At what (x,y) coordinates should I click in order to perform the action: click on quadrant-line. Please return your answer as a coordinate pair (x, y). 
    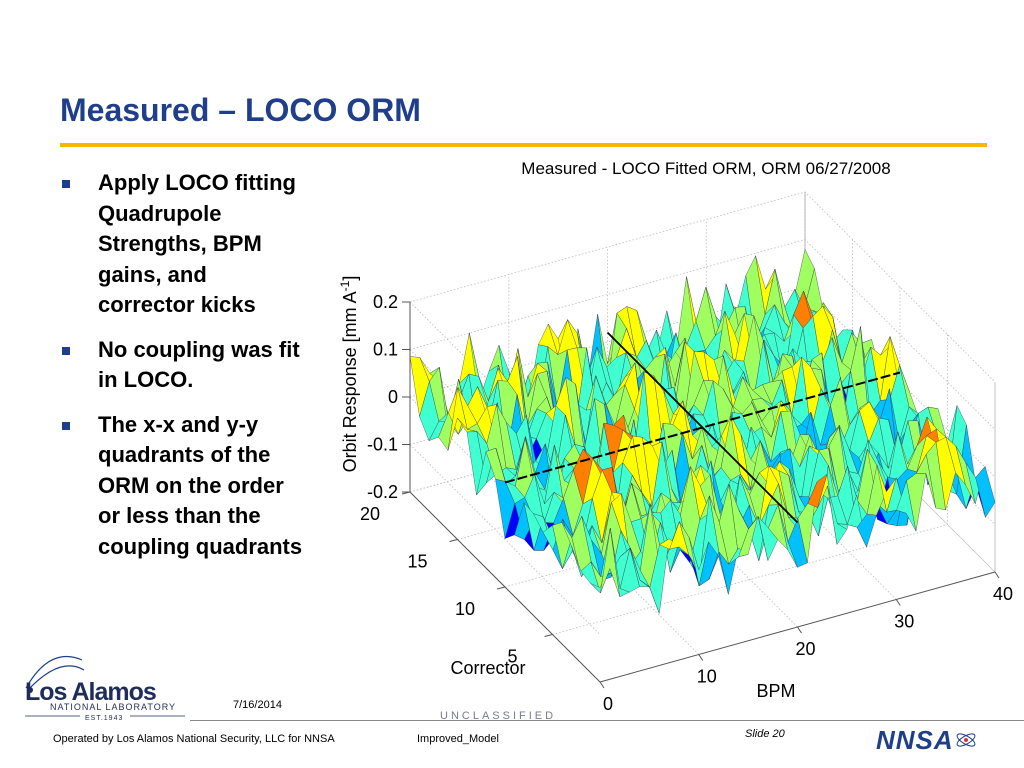
    Looking at the image, I should click on (702, 427).